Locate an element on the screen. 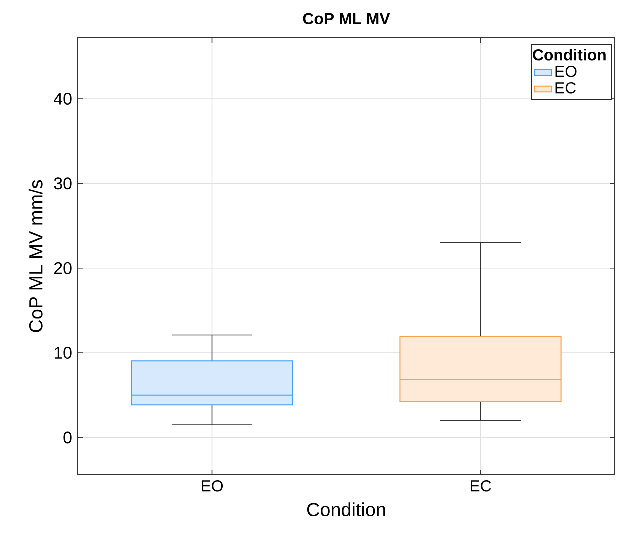 Image resolution: width=629 pixels, height=541 pixels. y-axis-title: CoP ML MV mm/s is located at coordinates (35, 256).